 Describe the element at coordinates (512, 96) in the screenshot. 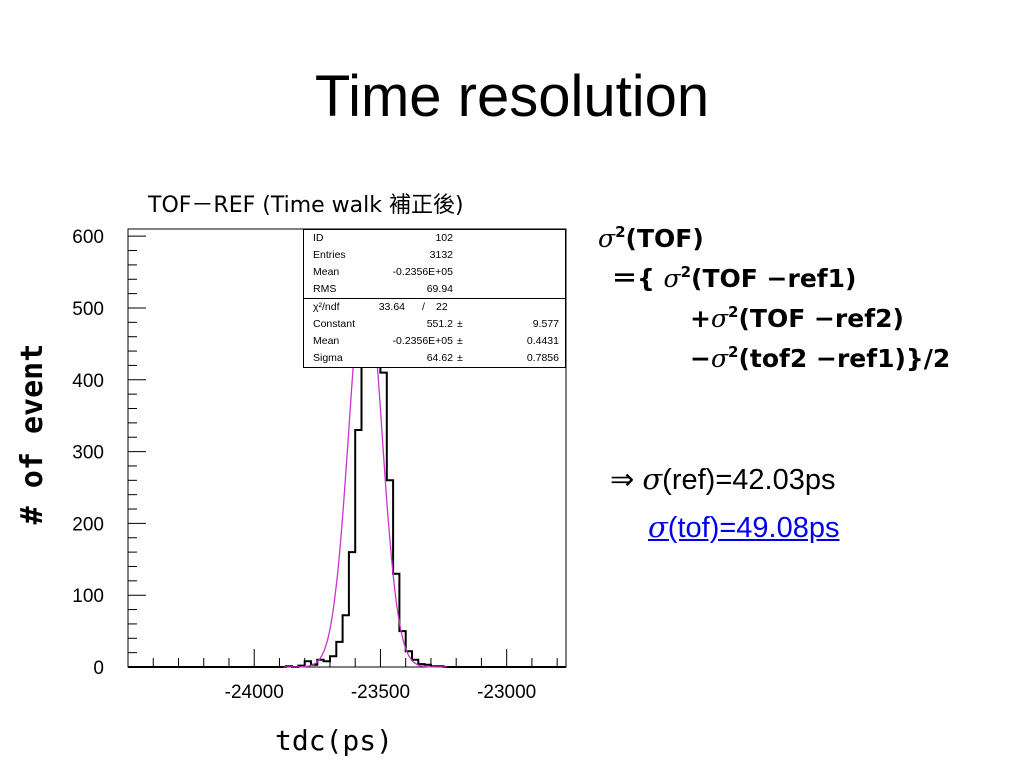

I see `slide-title: Time resolution` at that location.